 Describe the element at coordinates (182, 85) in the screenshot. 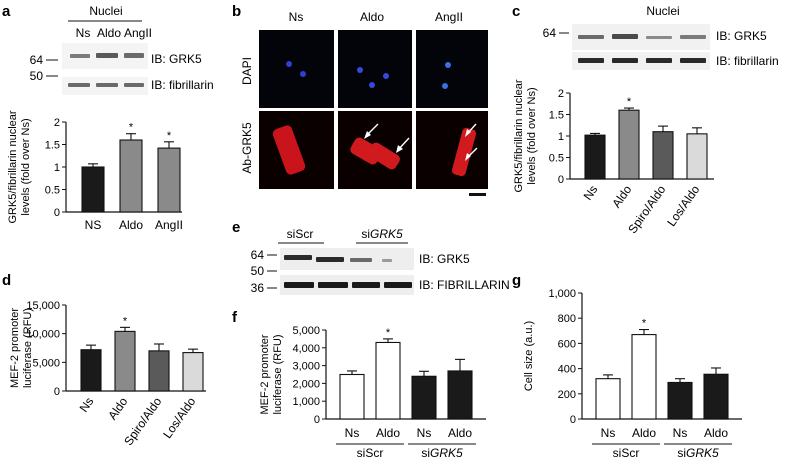

I see `panel-a-ib-fibrillarin: IB: fibrillarin` at that location.